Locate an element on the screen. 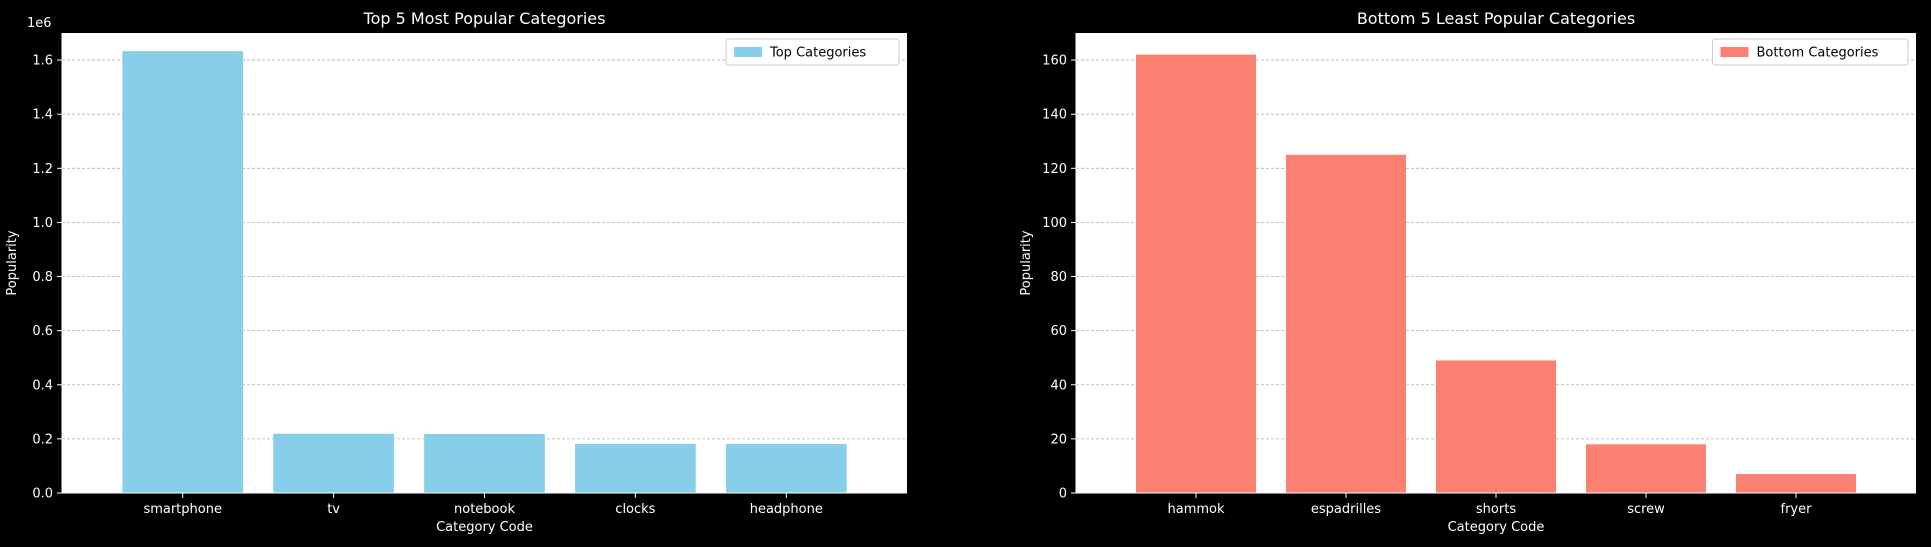  x-tick-label: tv is located at coordinates (333, 509).